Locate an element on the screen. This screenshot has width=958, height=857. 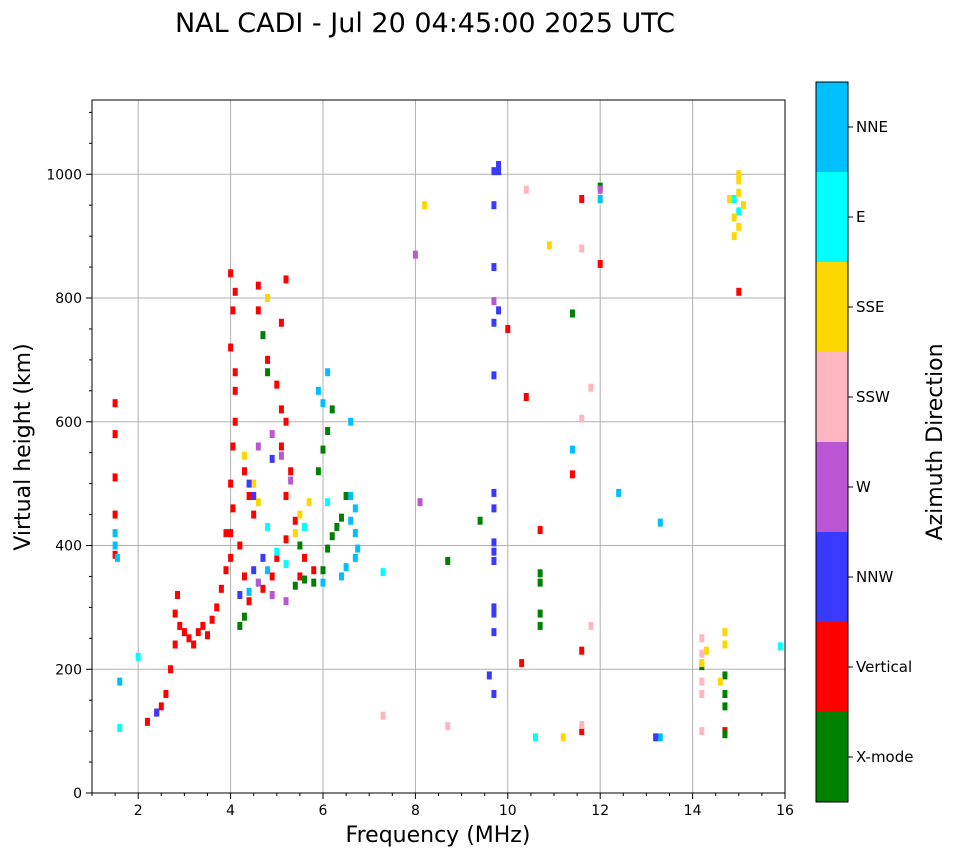
colorbar-label-nne: NNE is located at coordinates (872, 127).